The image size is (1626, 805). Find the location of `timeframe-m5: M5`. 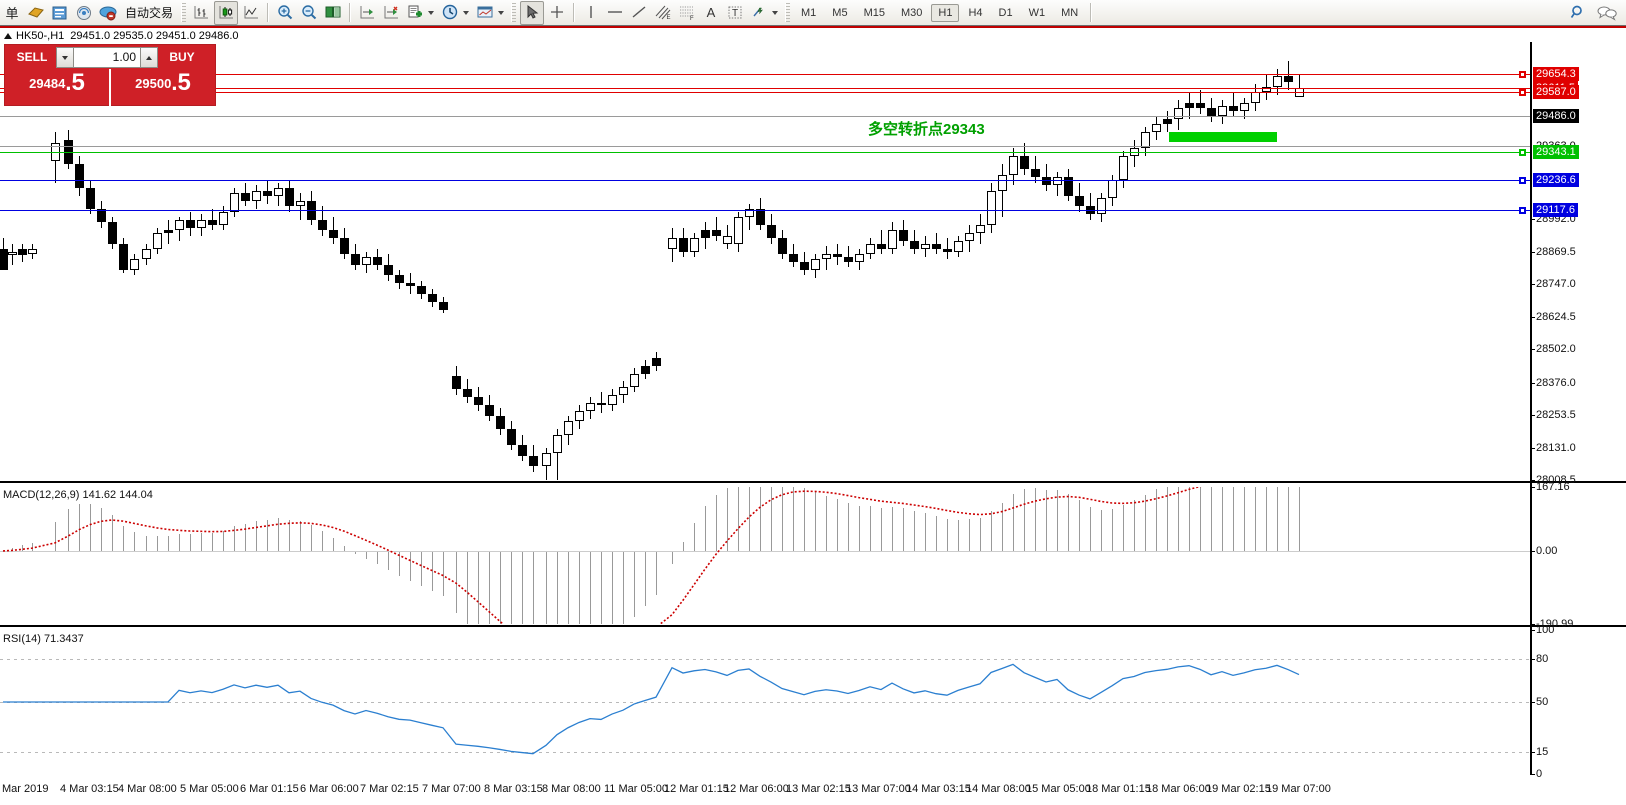

timeframe-m5: M5 is located at coordinates (840, 12).